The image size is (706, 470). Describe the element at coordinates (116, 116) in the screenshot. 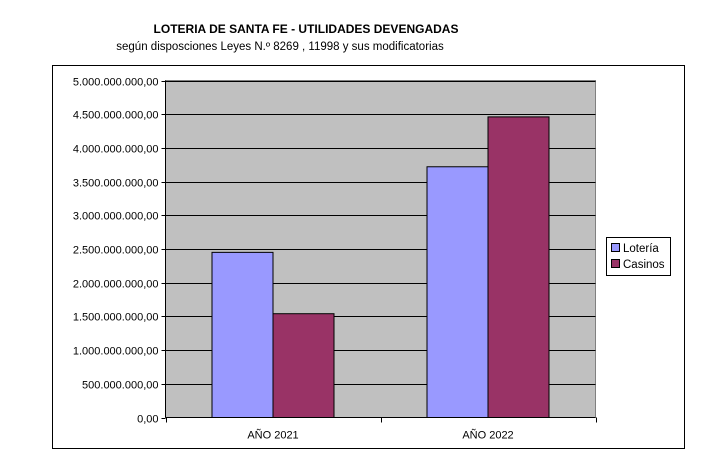

I see `y-tick-label: 4.500.000.000,00` at that location.